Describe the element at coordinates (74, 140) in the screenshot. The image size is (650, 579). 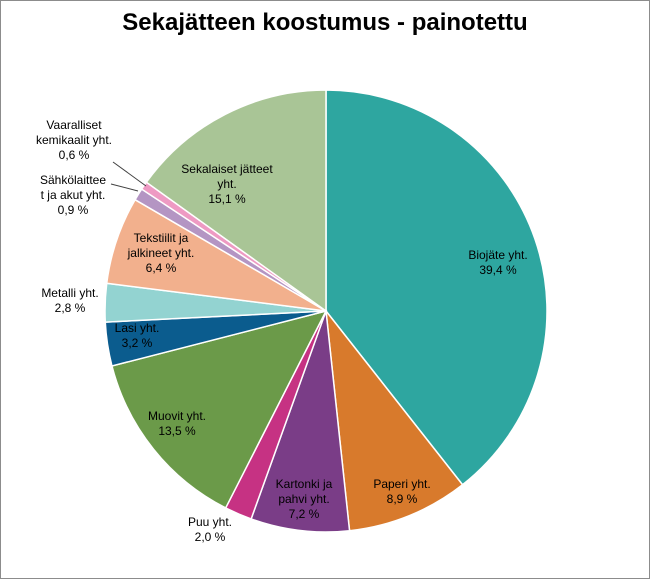
I see `slice-label: Vaaralliset kemikaalit yht. 0,6 %` at that location.